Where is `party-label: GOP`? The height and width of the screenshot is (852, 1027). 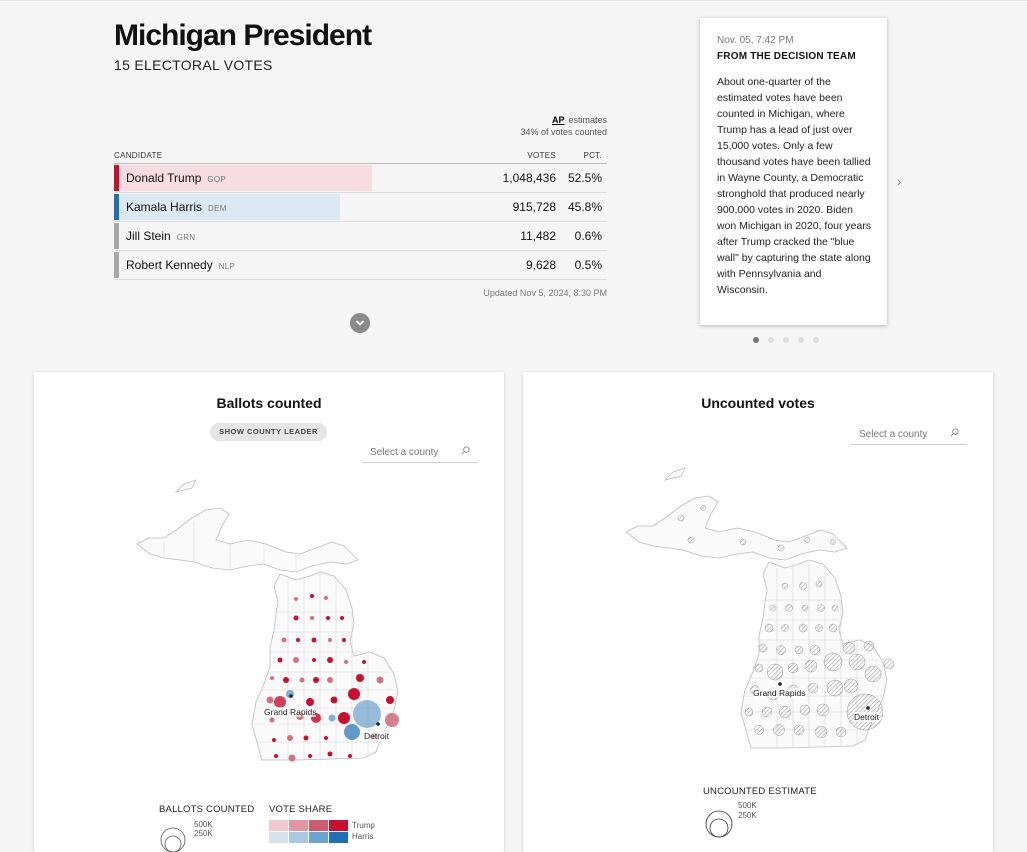 party-label: GOP is located at coordinates (217, 179).